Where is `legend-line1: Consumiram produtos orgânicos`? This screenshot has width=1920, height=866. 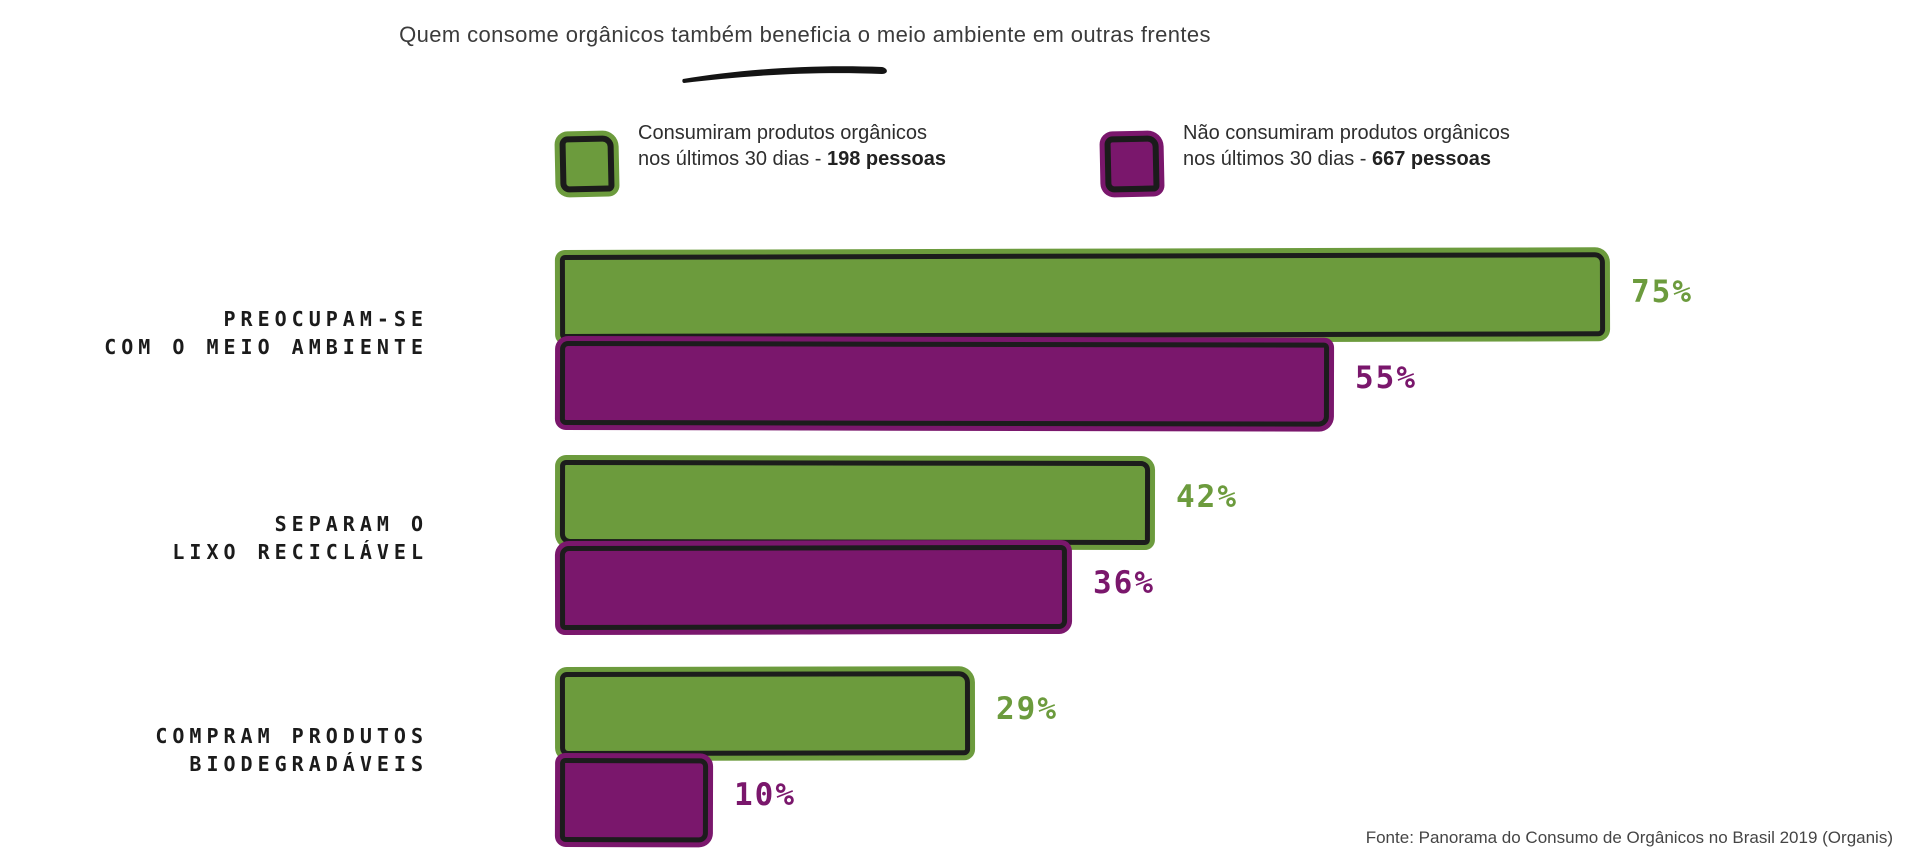 legend-line1: Consumiram produtos orgânicos is located at coordinates (783, 133).